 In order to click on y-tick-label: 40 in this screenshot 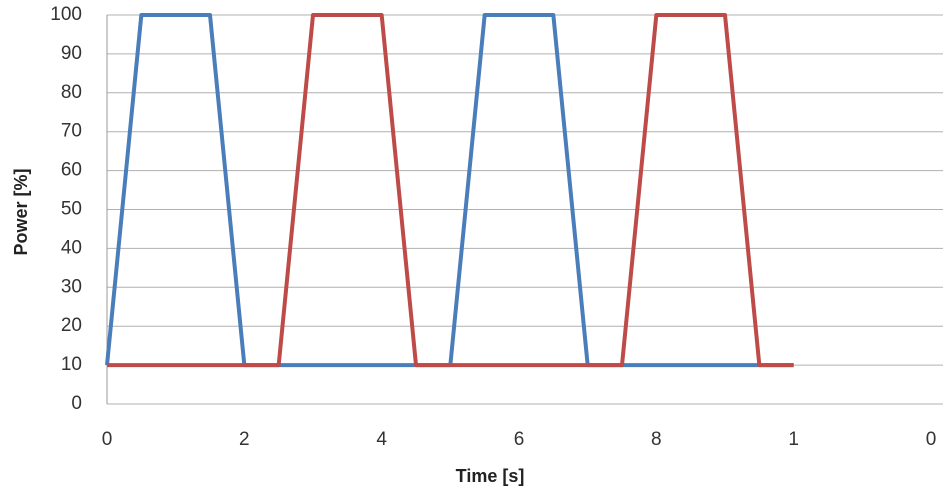, I will do `click(71, 247)`.